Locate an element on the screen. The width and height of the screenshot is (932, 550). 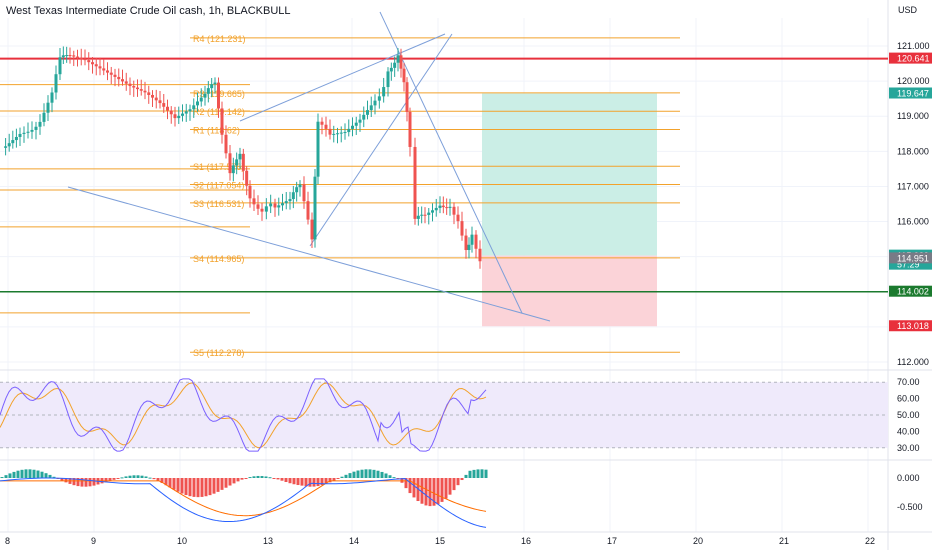
time-tick-label: 9 is located at coordinates (93, 541).